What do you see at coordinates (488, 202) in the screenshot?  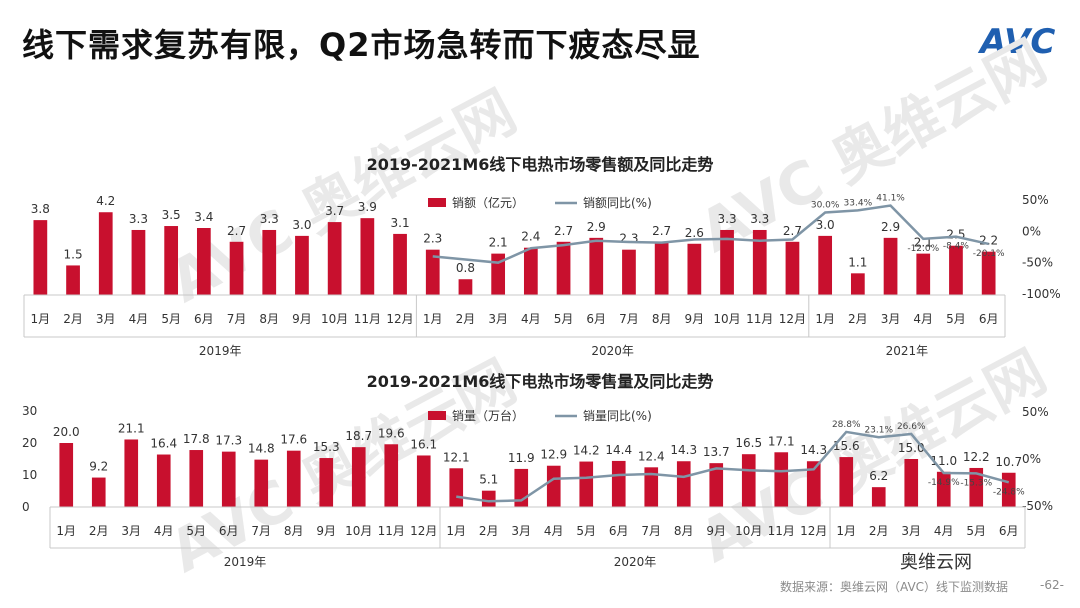 I see `legend-label-bar: 销额（亿元）` at bounding box center [488, 202].